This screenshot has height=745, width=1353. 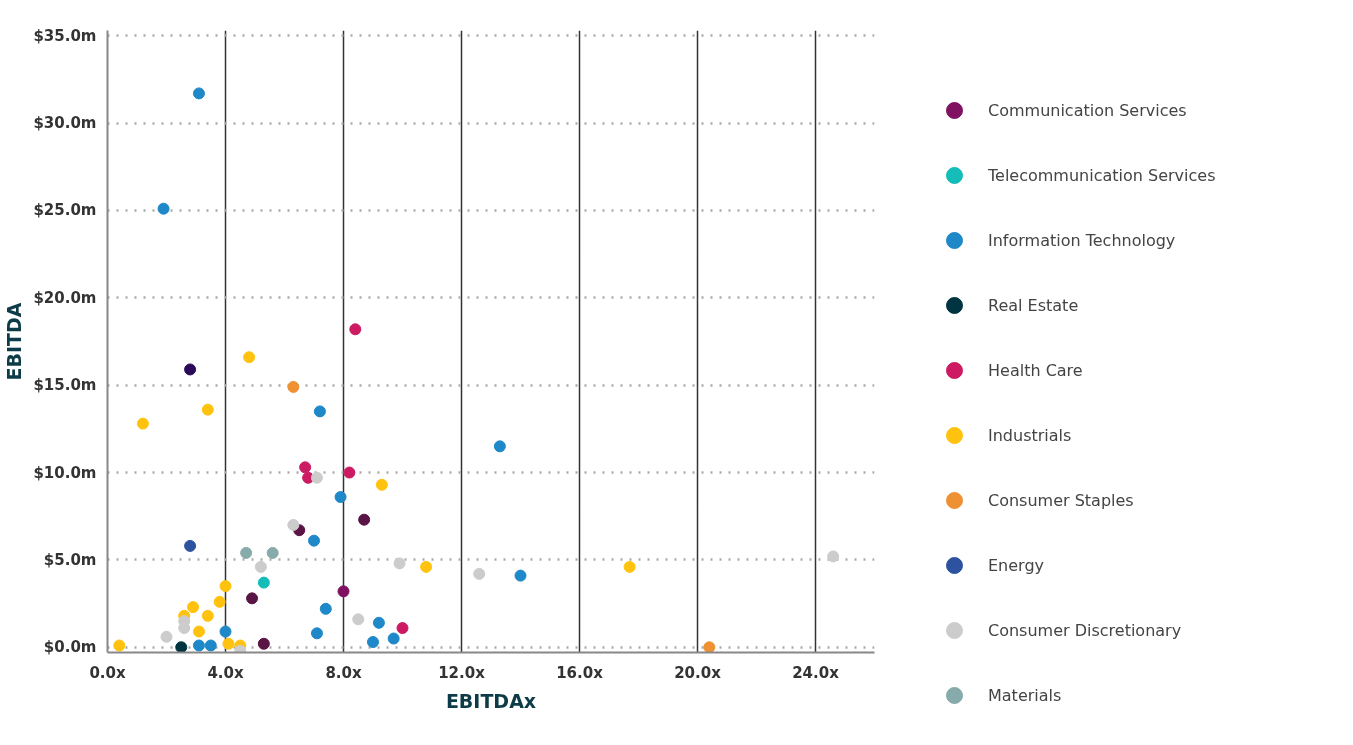 What do you see at coordinates (70, 647) in the screenshot?
I see `y-tick-label: $0.0m` at bounding box center [70, 647].